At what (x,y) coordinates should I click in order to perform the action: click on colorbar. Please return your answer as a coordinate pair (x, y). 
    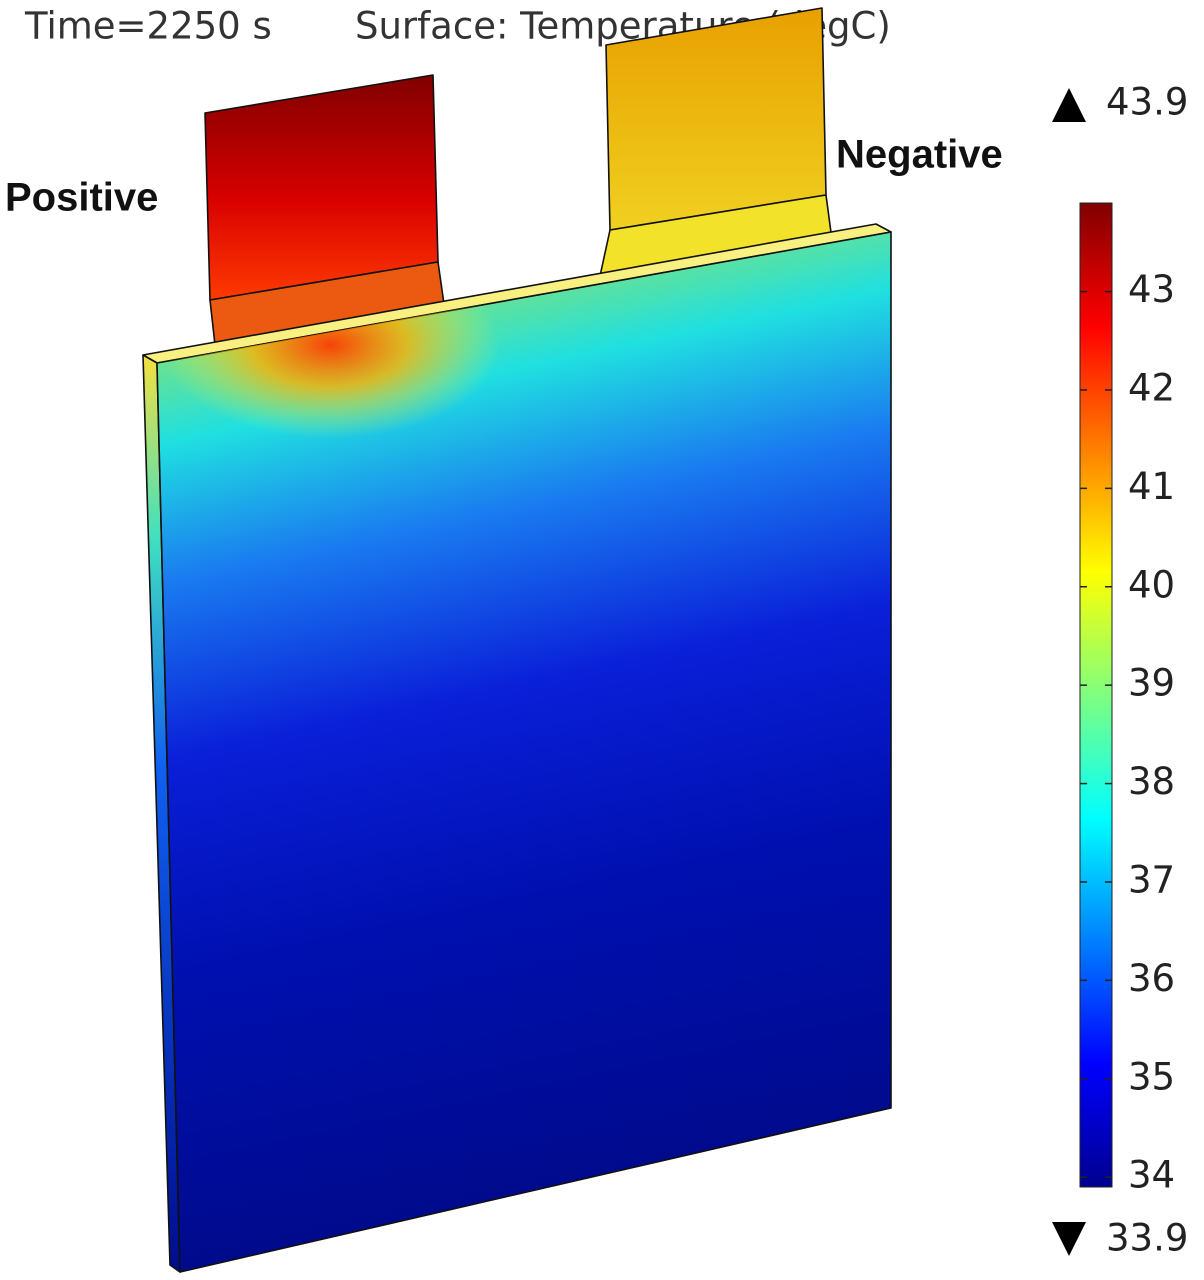
    Looking at the image, I should click on (1096, 695).